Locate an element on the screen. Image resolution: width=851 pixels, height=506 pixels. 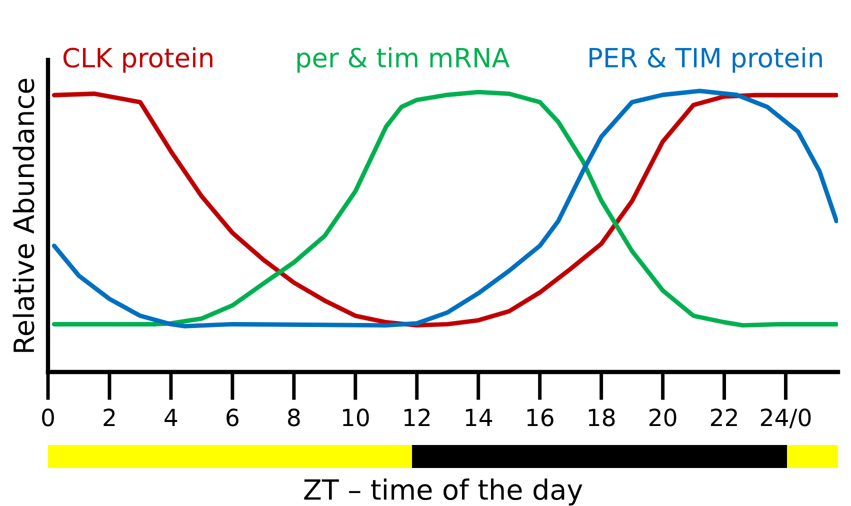
x-tick-label: 24/0 is located at coordinates (785, 418).